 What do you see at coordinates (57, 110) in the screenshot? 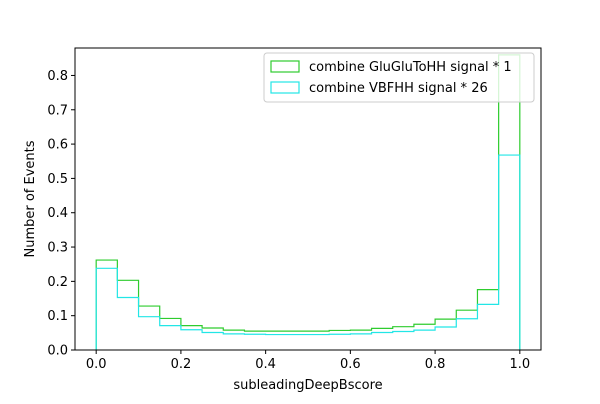
I see `y-tick-label: 0.7` at bounding box center [57, 110].